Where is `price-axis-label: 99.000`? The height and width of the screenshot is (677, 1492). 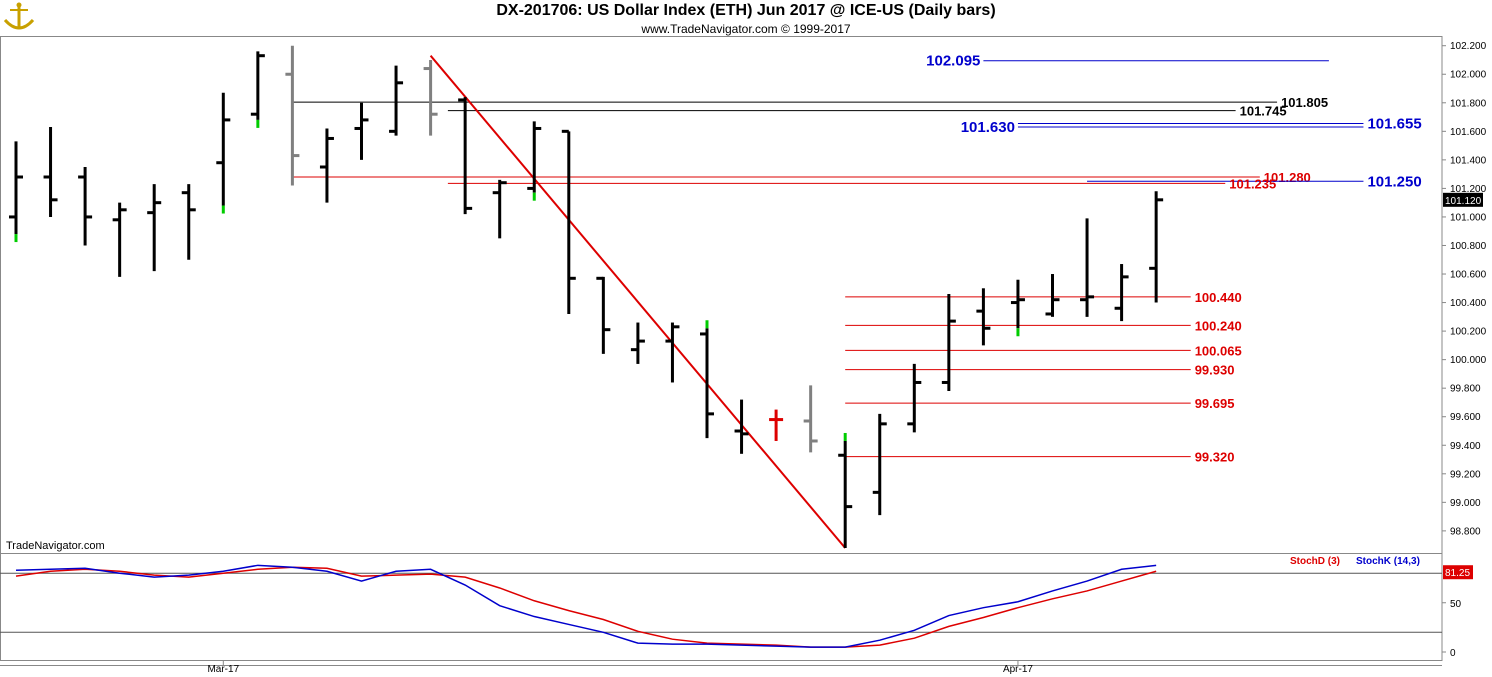 price-axis-label: 99.000 is located at coordinates (1465, 503).